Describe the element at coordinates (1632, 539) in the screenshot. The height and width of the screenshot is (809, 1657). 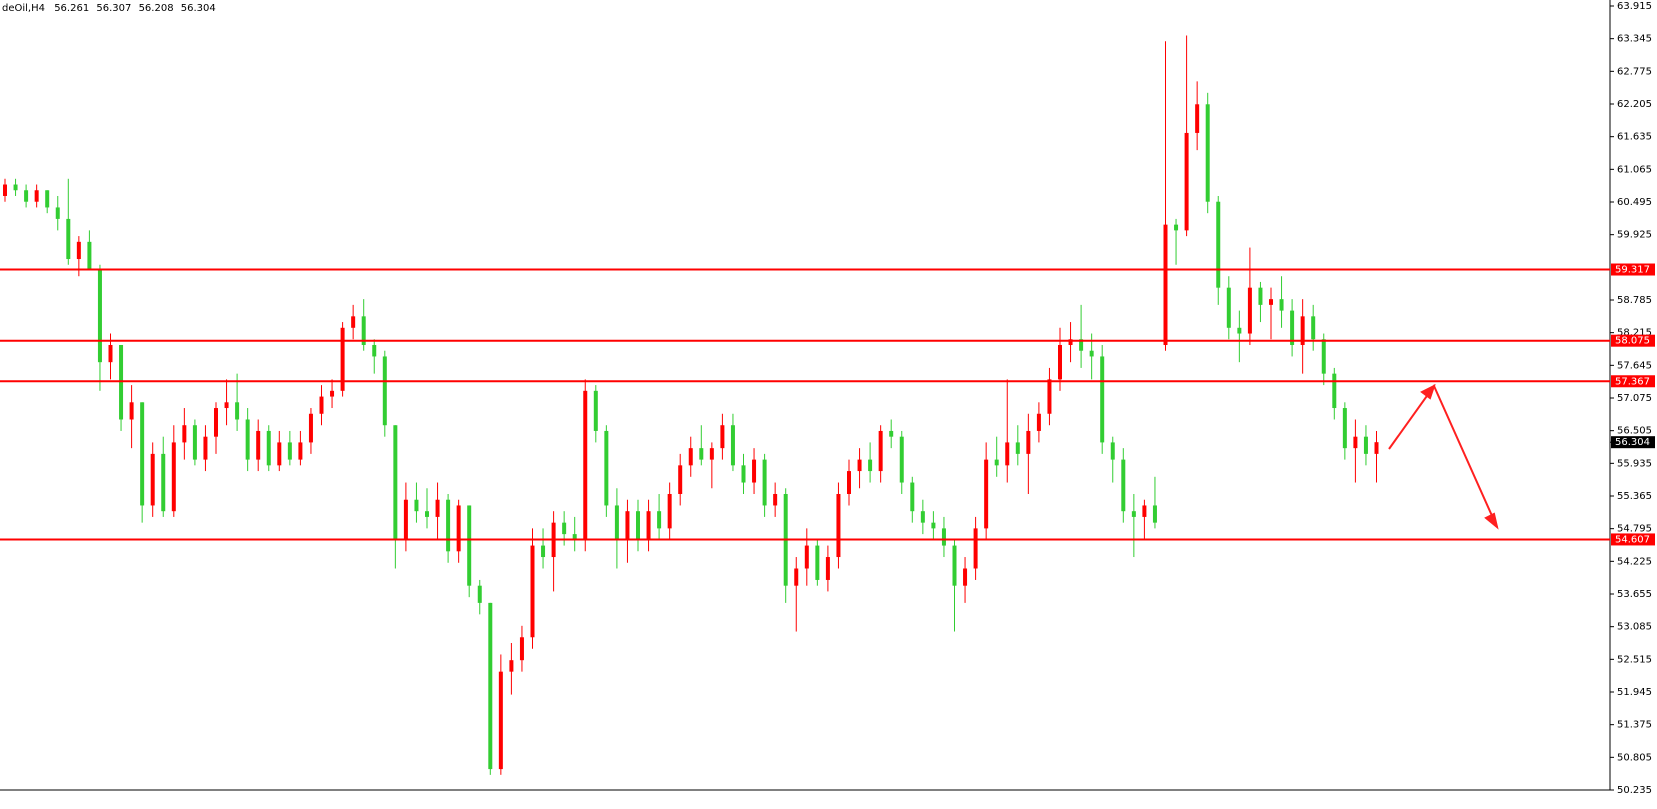
I see `level-label: 54.607` at that location.